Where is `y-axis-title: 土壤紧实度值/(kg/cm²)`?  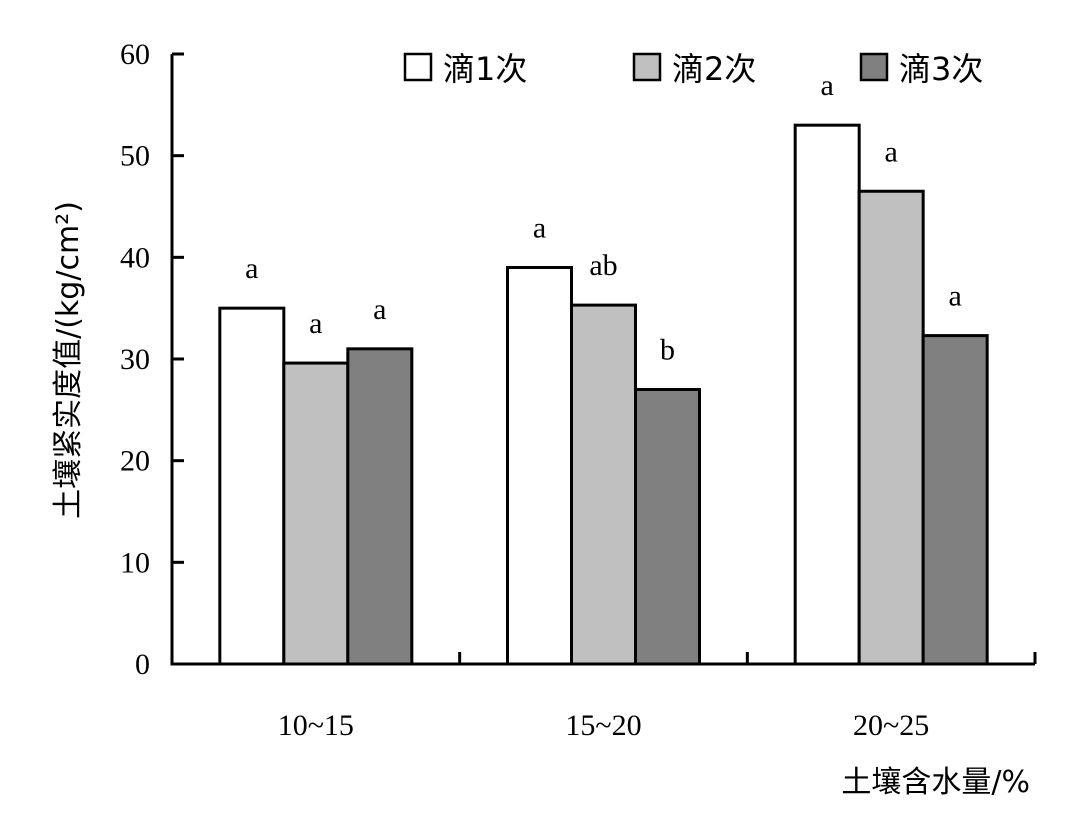
y-axis-title: 土壤紧实度值/(kg/cm²) is located at coordinates (68, 360).